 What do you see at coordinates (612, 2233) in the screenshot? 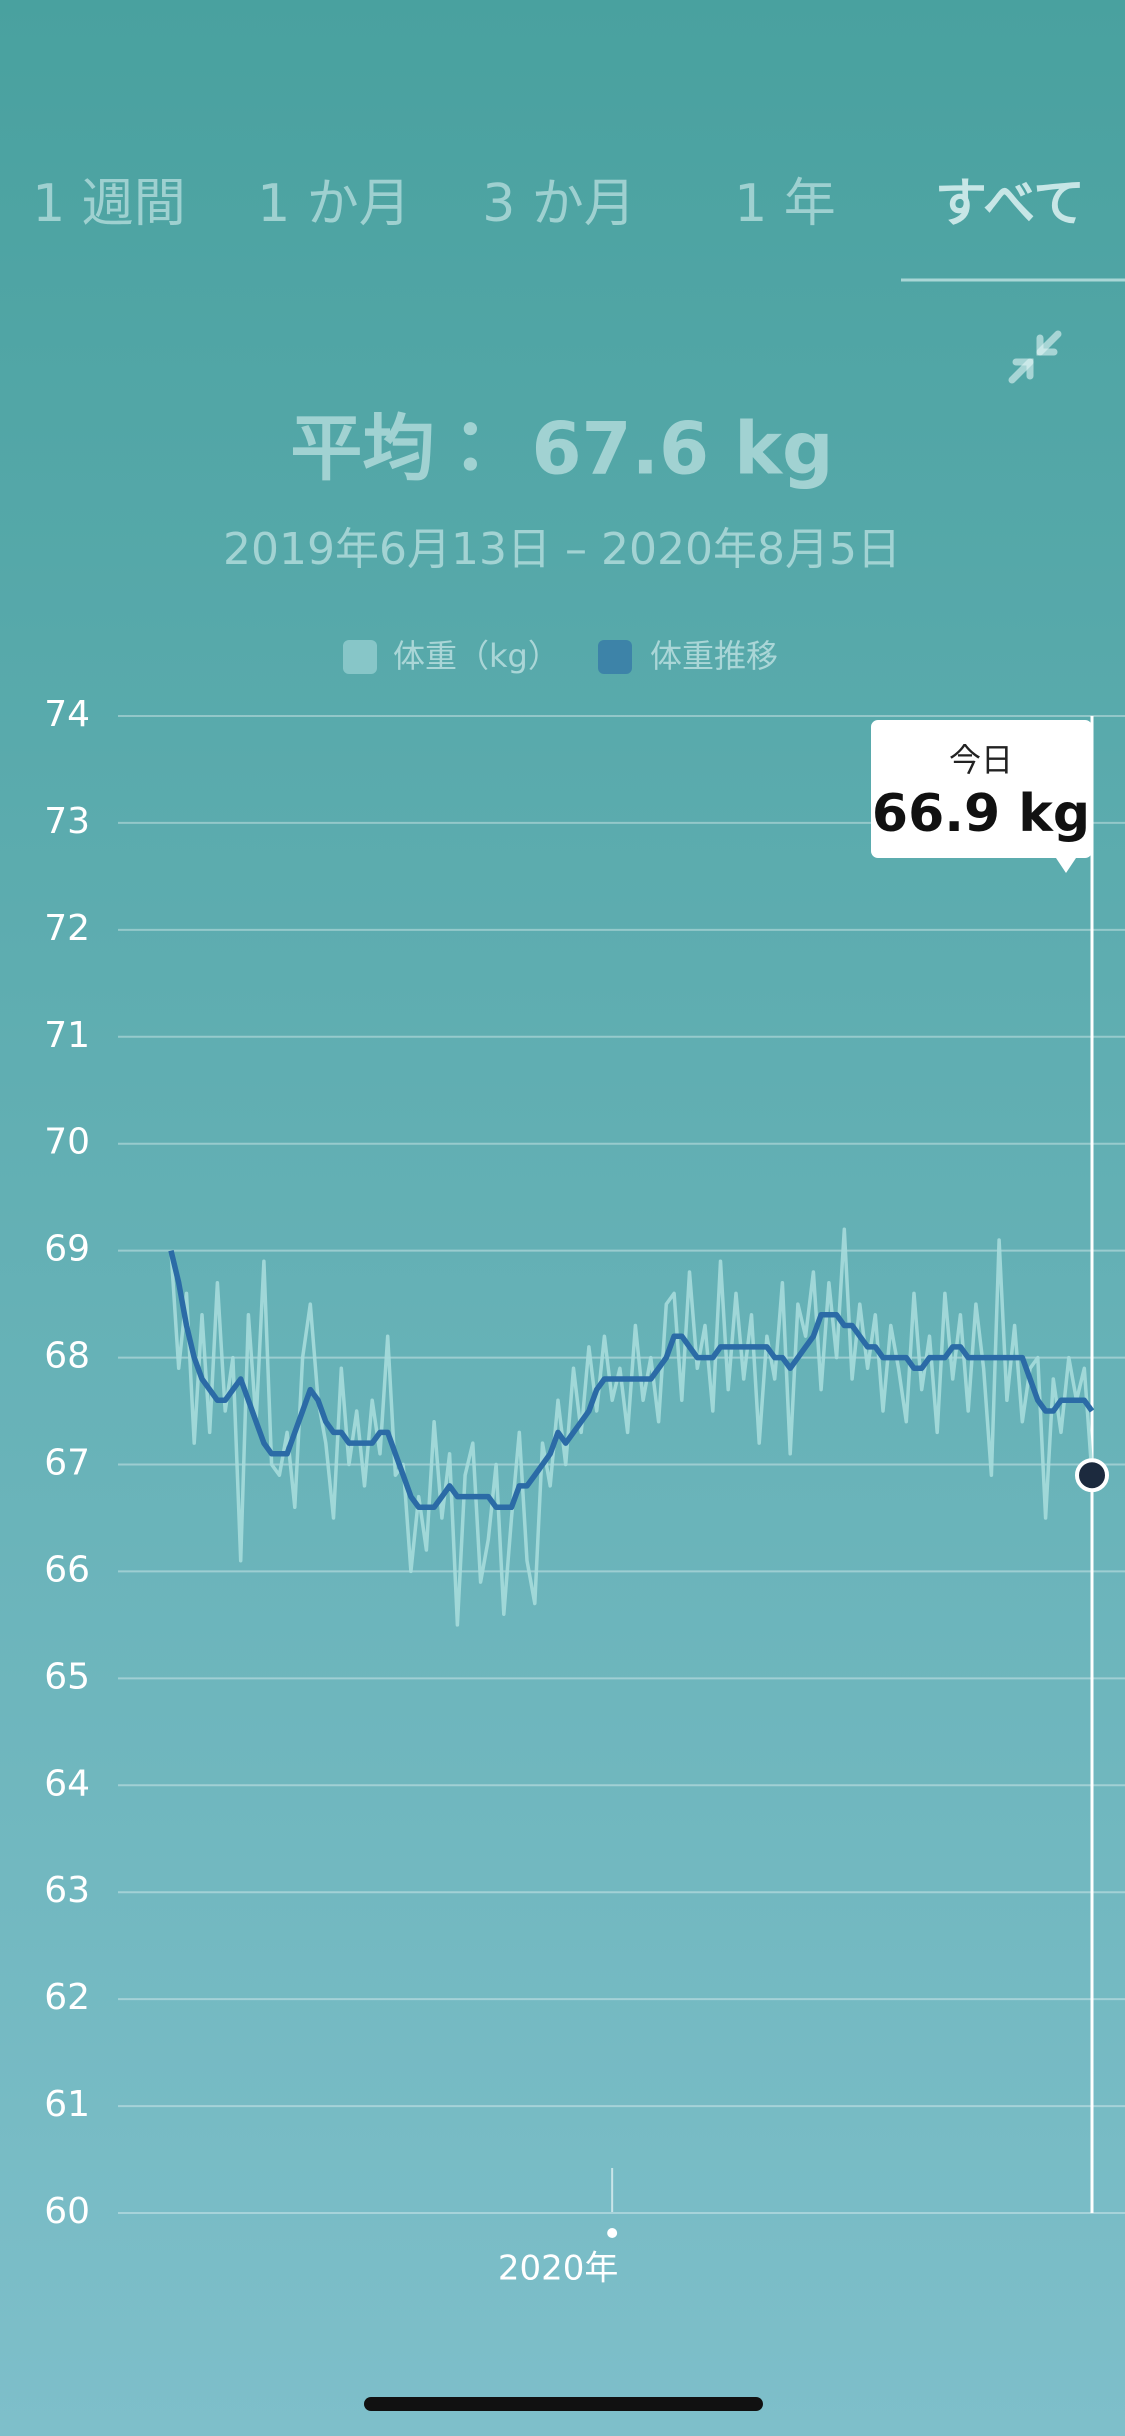
I see `x-tick-dot` at bounding box center [612, 2233].